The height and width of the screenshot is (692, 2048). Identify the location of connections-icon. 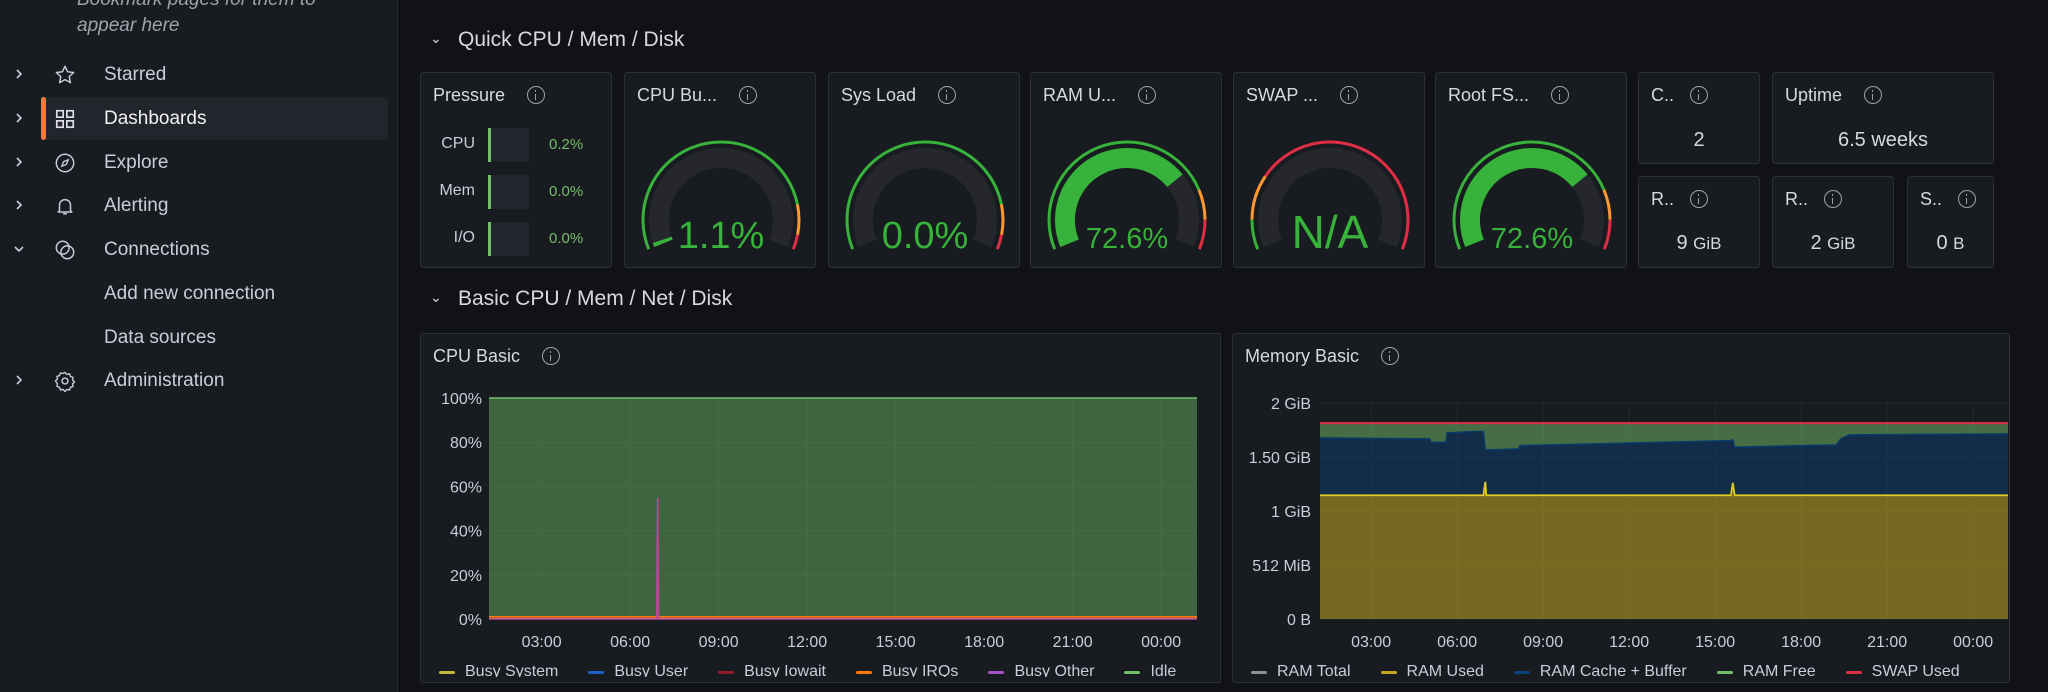
(65, 250).